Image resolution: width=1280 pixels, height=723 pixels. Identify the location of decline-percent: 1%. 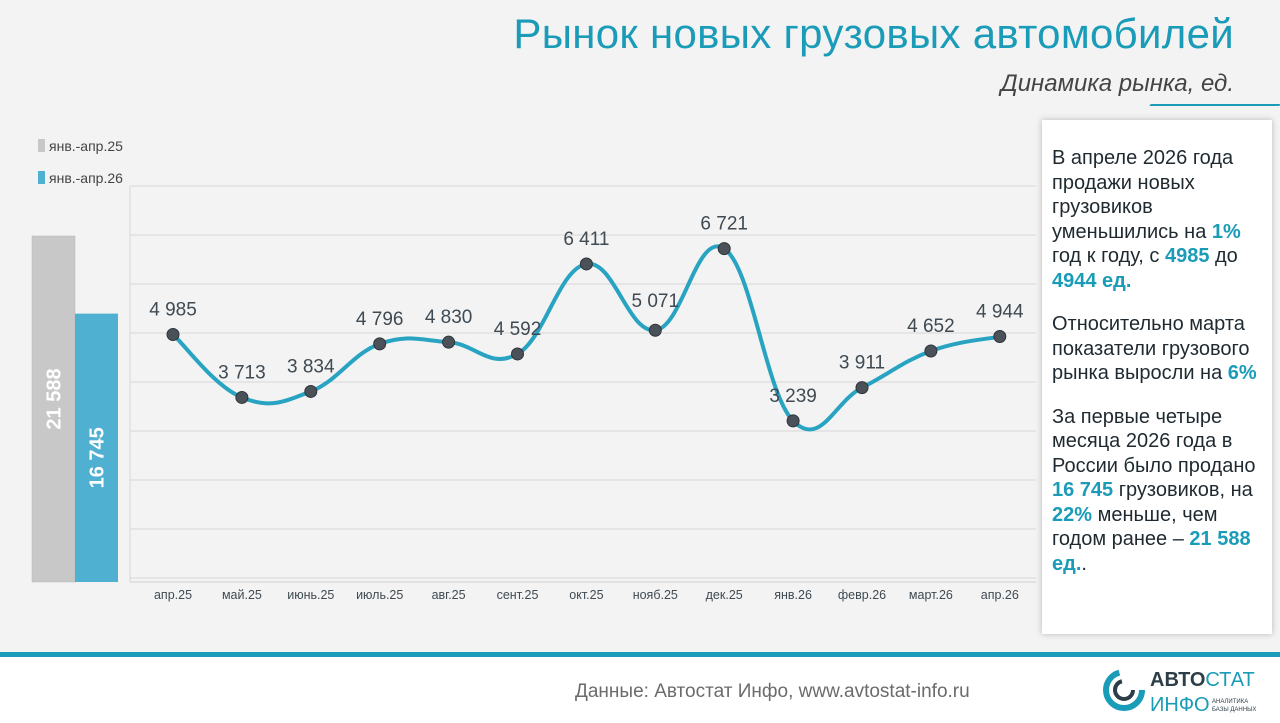
(1226, 231).